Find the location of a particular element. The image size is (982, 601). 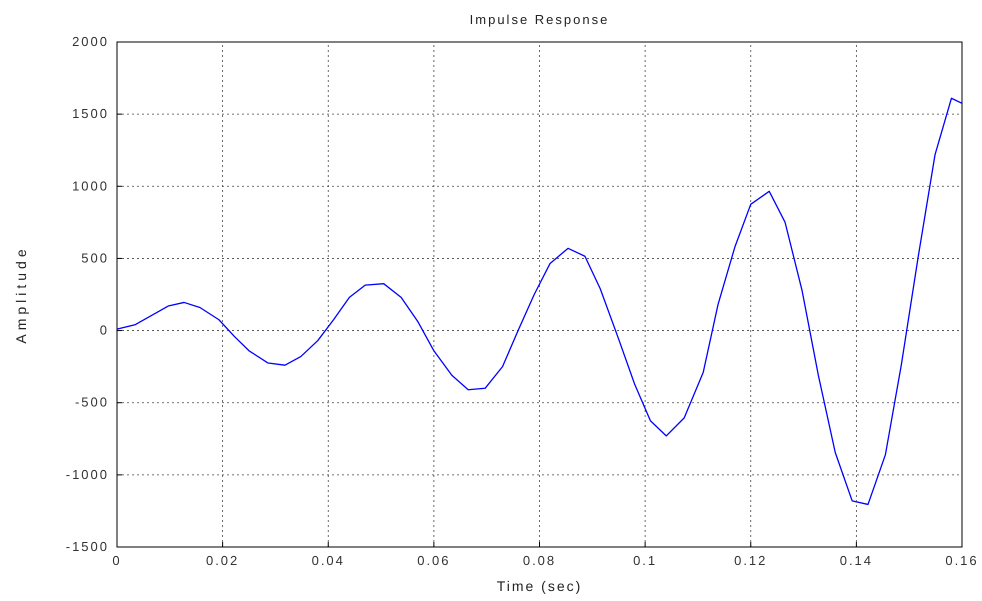

y-tick-label: -500 is located at coordinates (91, 402).